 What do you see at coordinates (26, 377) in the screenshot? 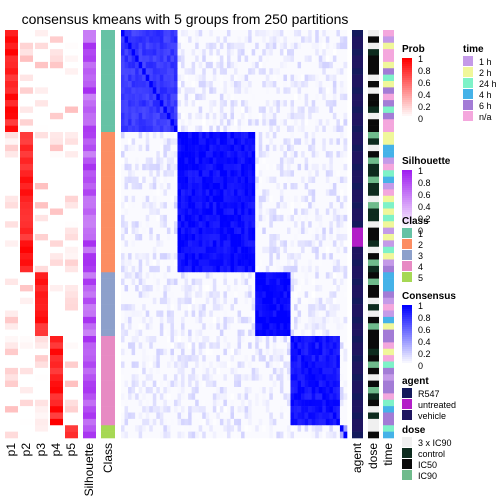
I see `prob-cell-p2` at bounding box center [26, 377].